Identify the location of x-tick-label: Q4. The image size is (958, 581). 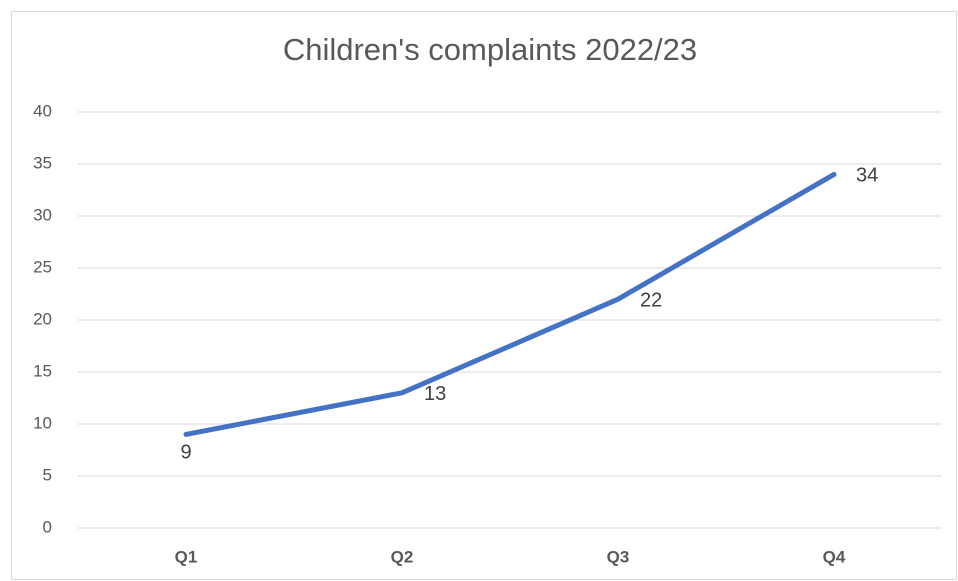
(834, 556).